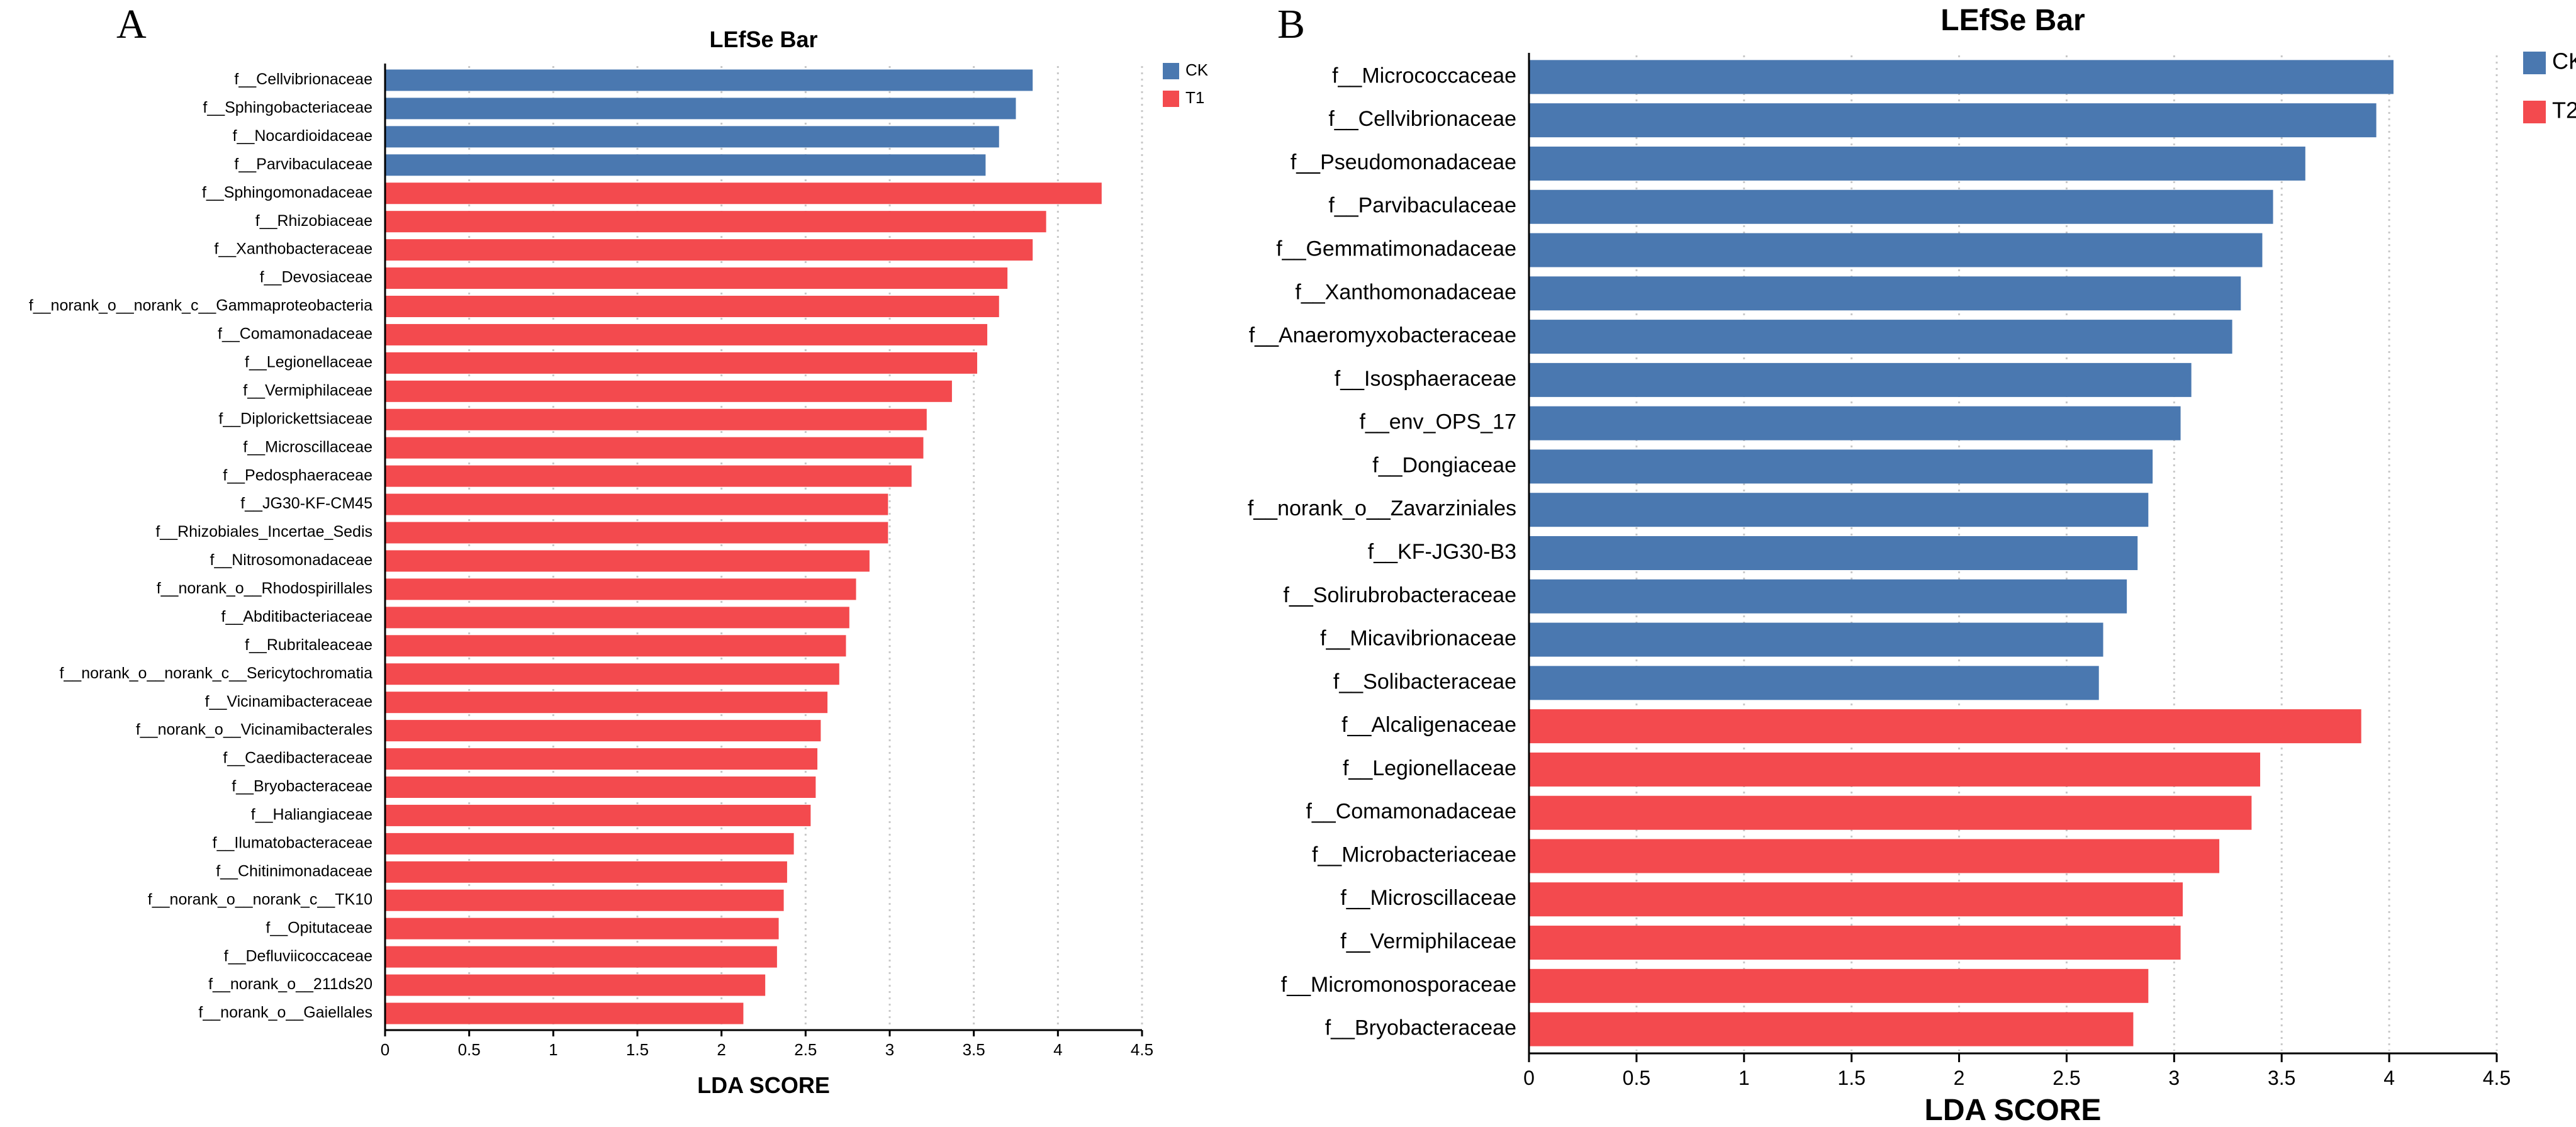 This screenshot has height=1127, width=2576. What do you see at coordinates (285, 1012) in the screenshot?
I see `category-label: f__norank_o__Gaiellales` at bounding box center [285, 1012].